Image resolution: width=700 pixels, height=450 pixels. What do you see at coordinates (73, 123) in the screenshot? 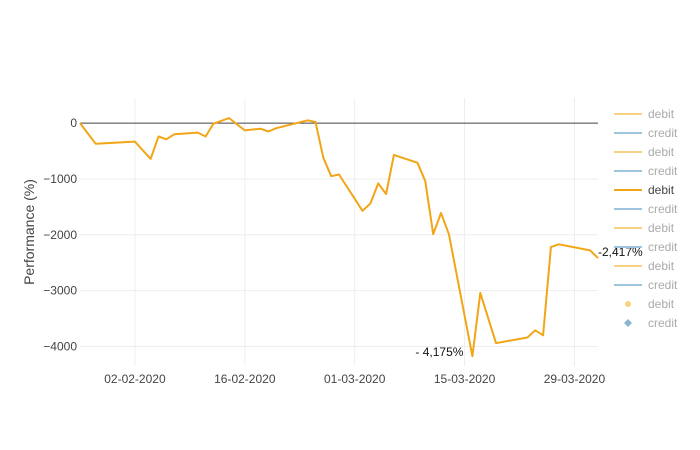
I see `y-tick-label: 0` at bounding box center [73, 123].